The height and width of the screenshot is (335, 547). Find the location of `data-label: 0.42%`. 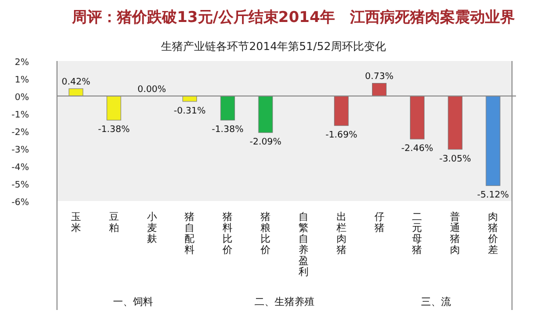

data-label: 0.42% is located at coordinates (76, 83).